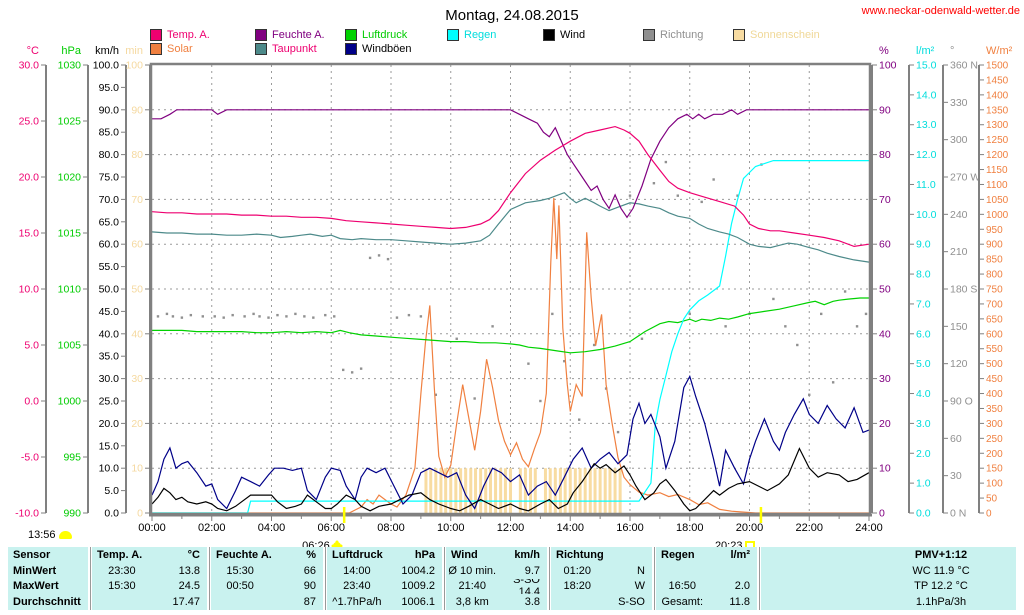 Image resolution: width=1024 pixels, height=615 pixels. Describe the element at coordinates (149, 587) in the screenshot. I see `table-row: 15:30 24.5` at that location.